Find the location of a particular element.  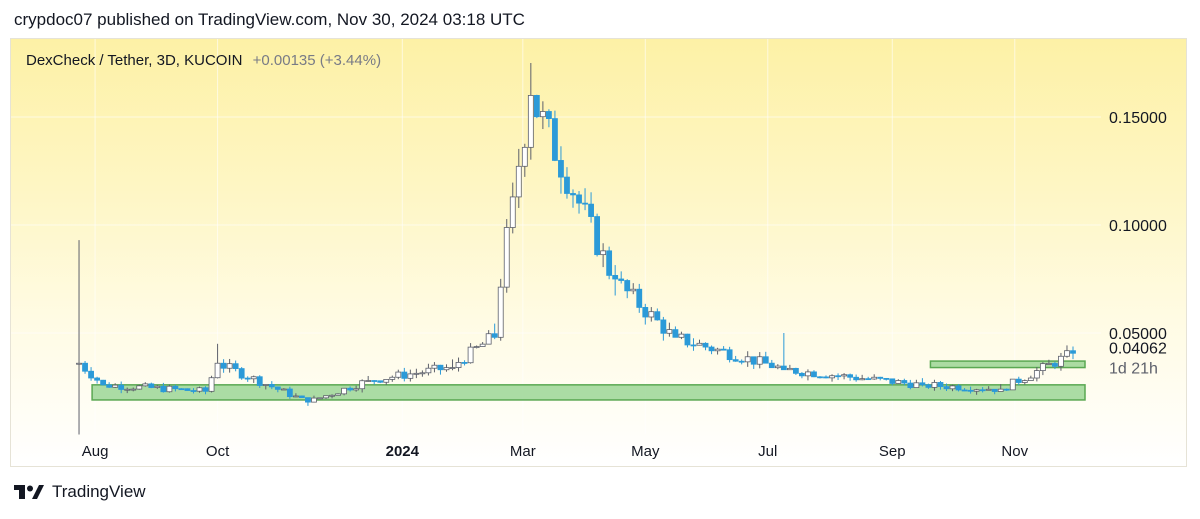

y-tick-label: 0.15000 is located at coordinates (1138, 118).